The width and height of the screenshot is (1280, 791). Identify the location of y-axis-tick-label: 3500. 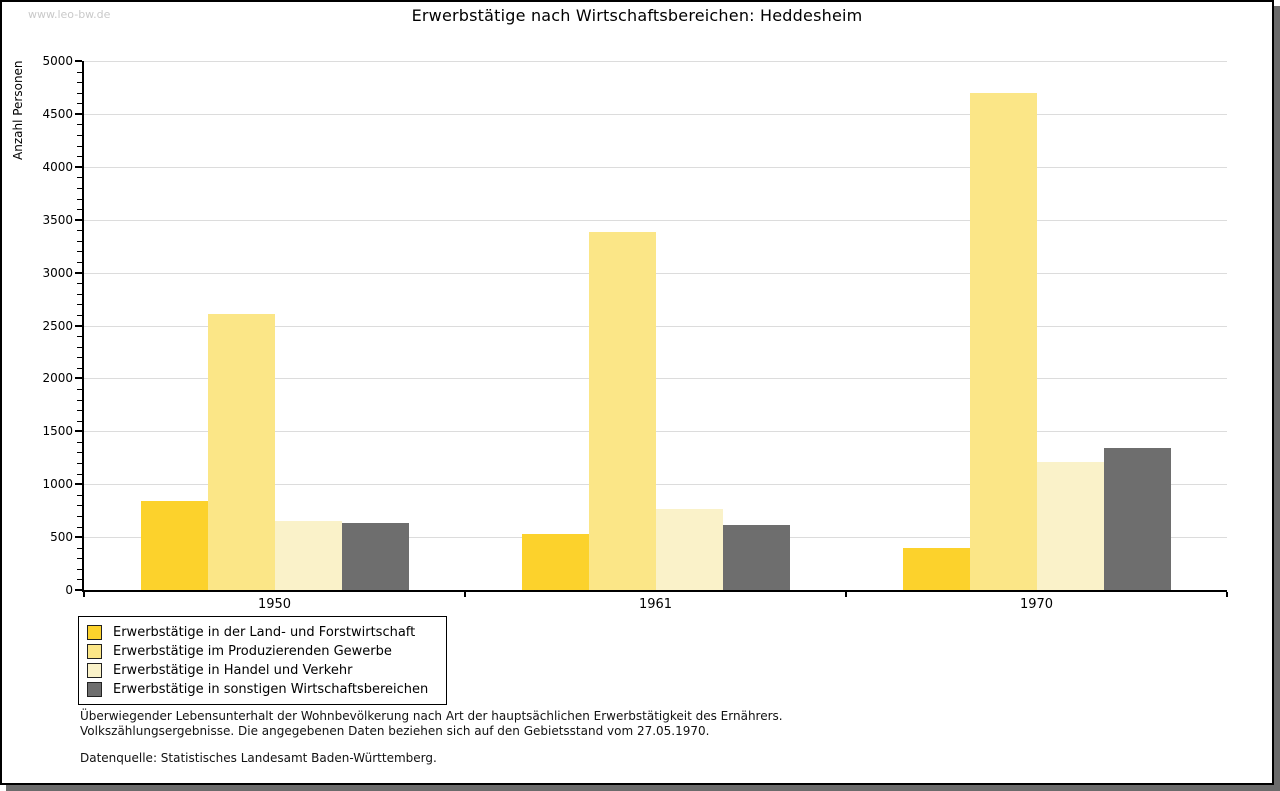
(57, 219).